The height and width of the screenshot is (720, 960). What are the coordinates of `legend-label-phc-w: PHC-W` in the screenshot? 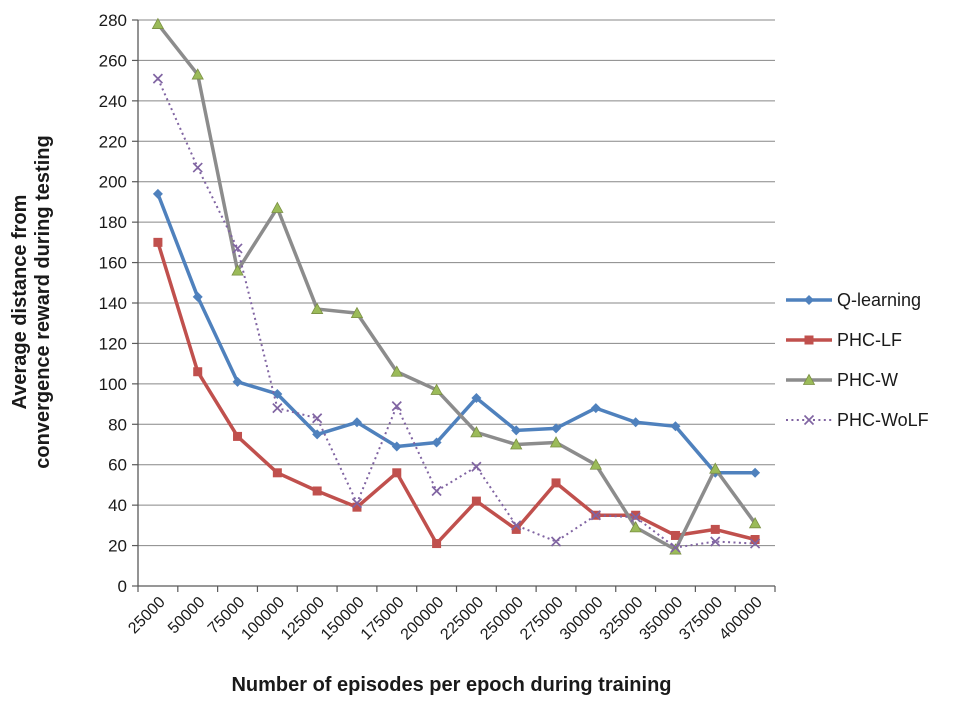 It's located at (867, 379).